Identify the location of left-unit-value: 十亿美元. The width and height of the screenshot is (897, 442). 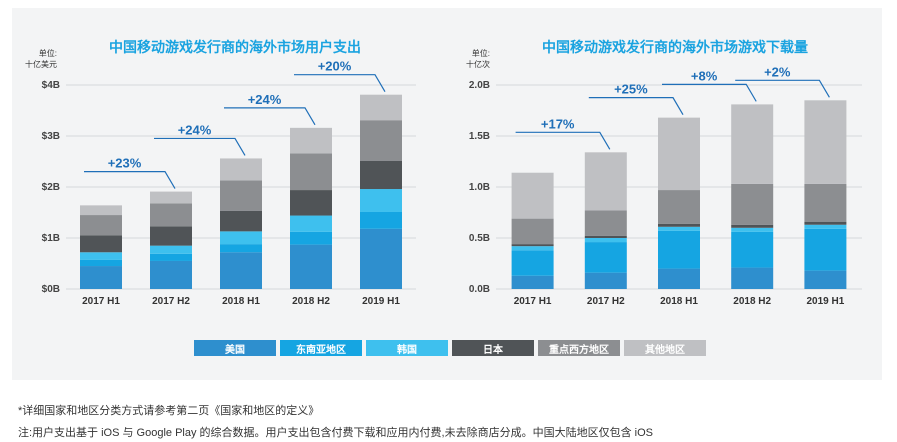
(41, 64).